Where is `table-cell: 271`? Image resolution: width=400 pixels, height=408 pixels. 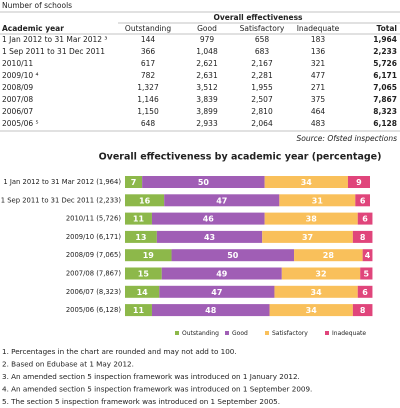
table-cell: 271 is located at coordinates (318, 87).